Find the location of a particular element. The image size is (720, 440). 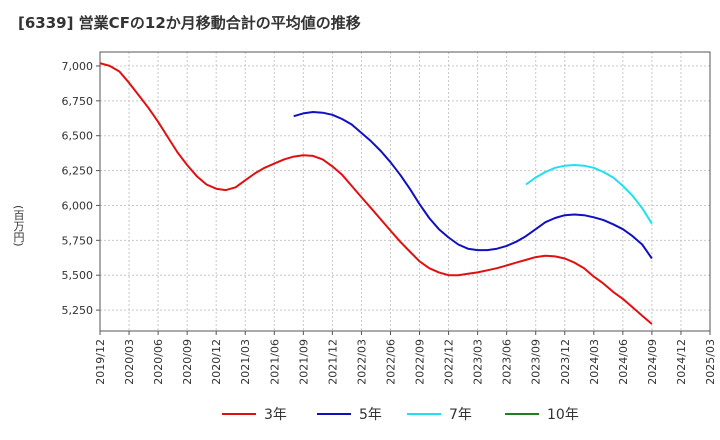

y-axis-ticks: 5,250 5,500 5,750 6,000 6,250 6,500 6,750 7,000 is located at coordinates (81, 188).